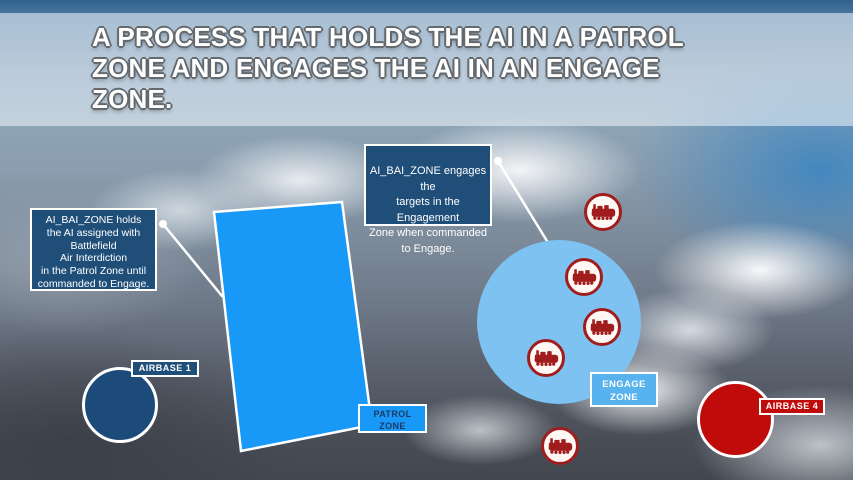 This screenshot has width=853, height=480. Describe the element at coordinates (120, 405) in the screenshot. I see `airbase-1-circle` at that location.